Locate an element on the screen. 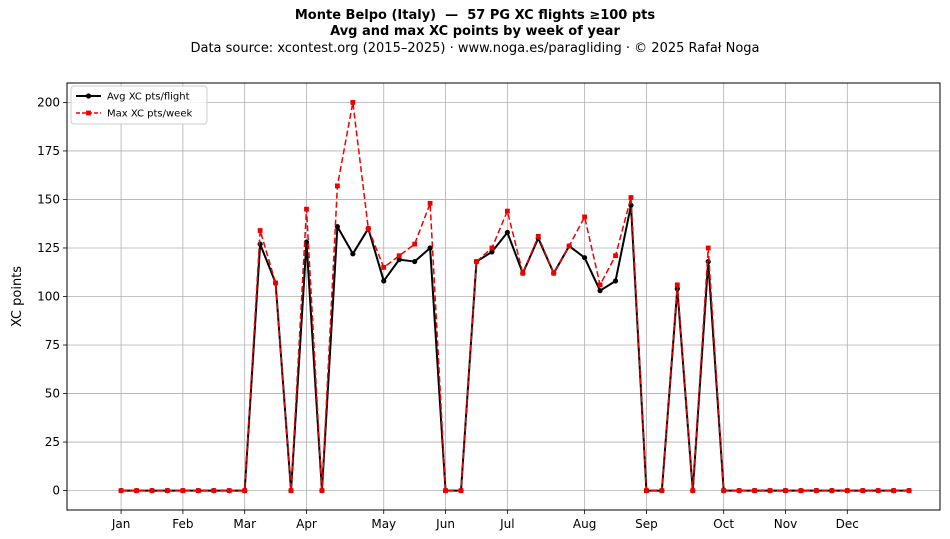 Image resolution: width=950 pixels, height=539 pixels. legend-box is located at coordinates (139, 105).